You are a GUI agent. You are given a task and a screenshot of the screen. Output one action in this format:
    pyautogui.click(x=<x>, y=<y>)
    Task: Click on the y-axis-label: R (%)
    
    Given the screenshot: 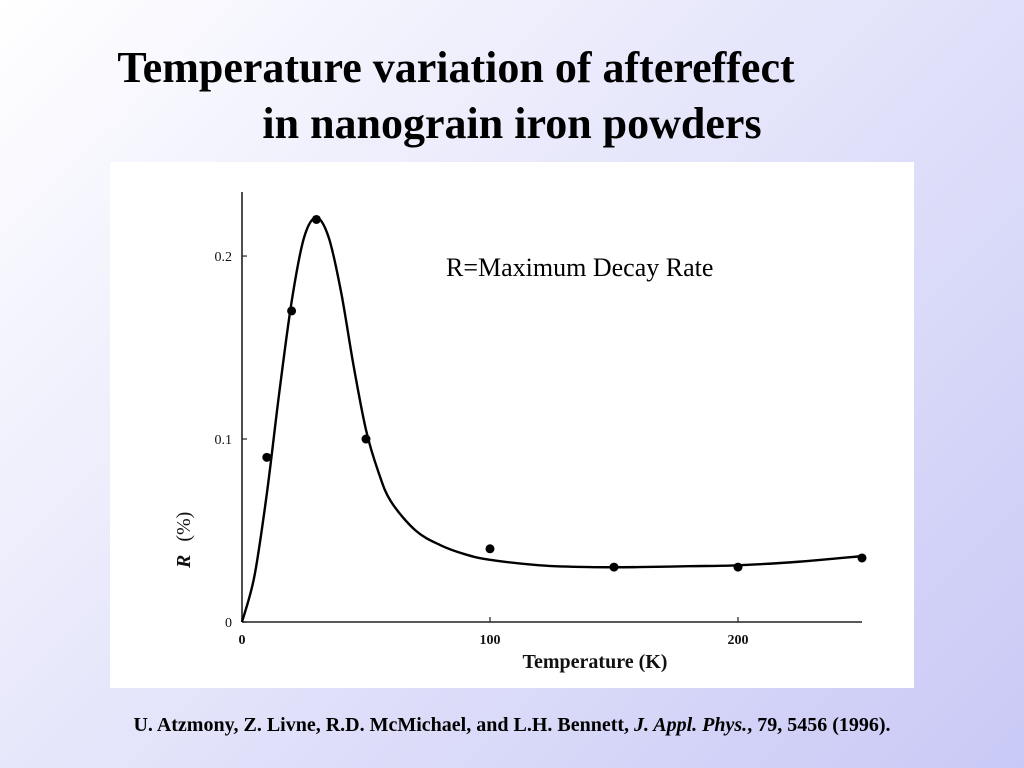 What is the action you would take?
    pyautogui.click(x=184, y=540)
    